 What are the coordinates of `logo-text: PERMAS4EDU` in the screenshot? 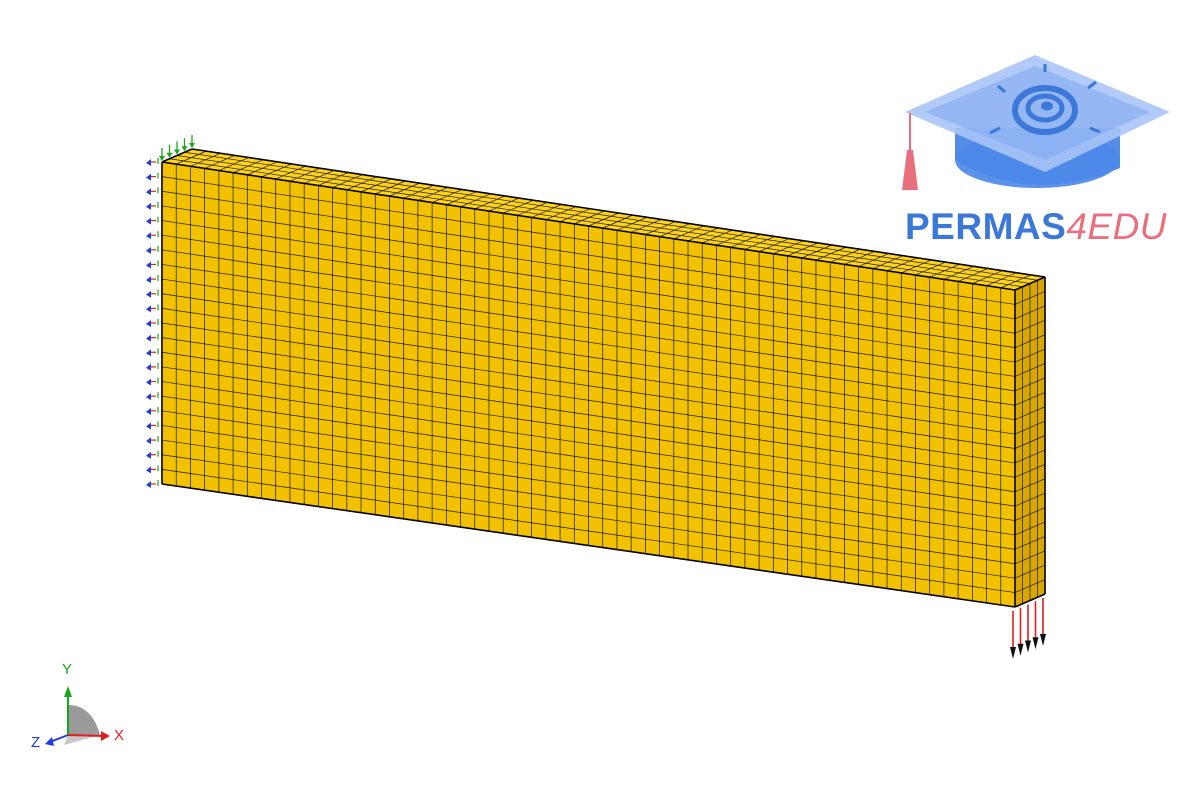 It's located at (1036, 227).